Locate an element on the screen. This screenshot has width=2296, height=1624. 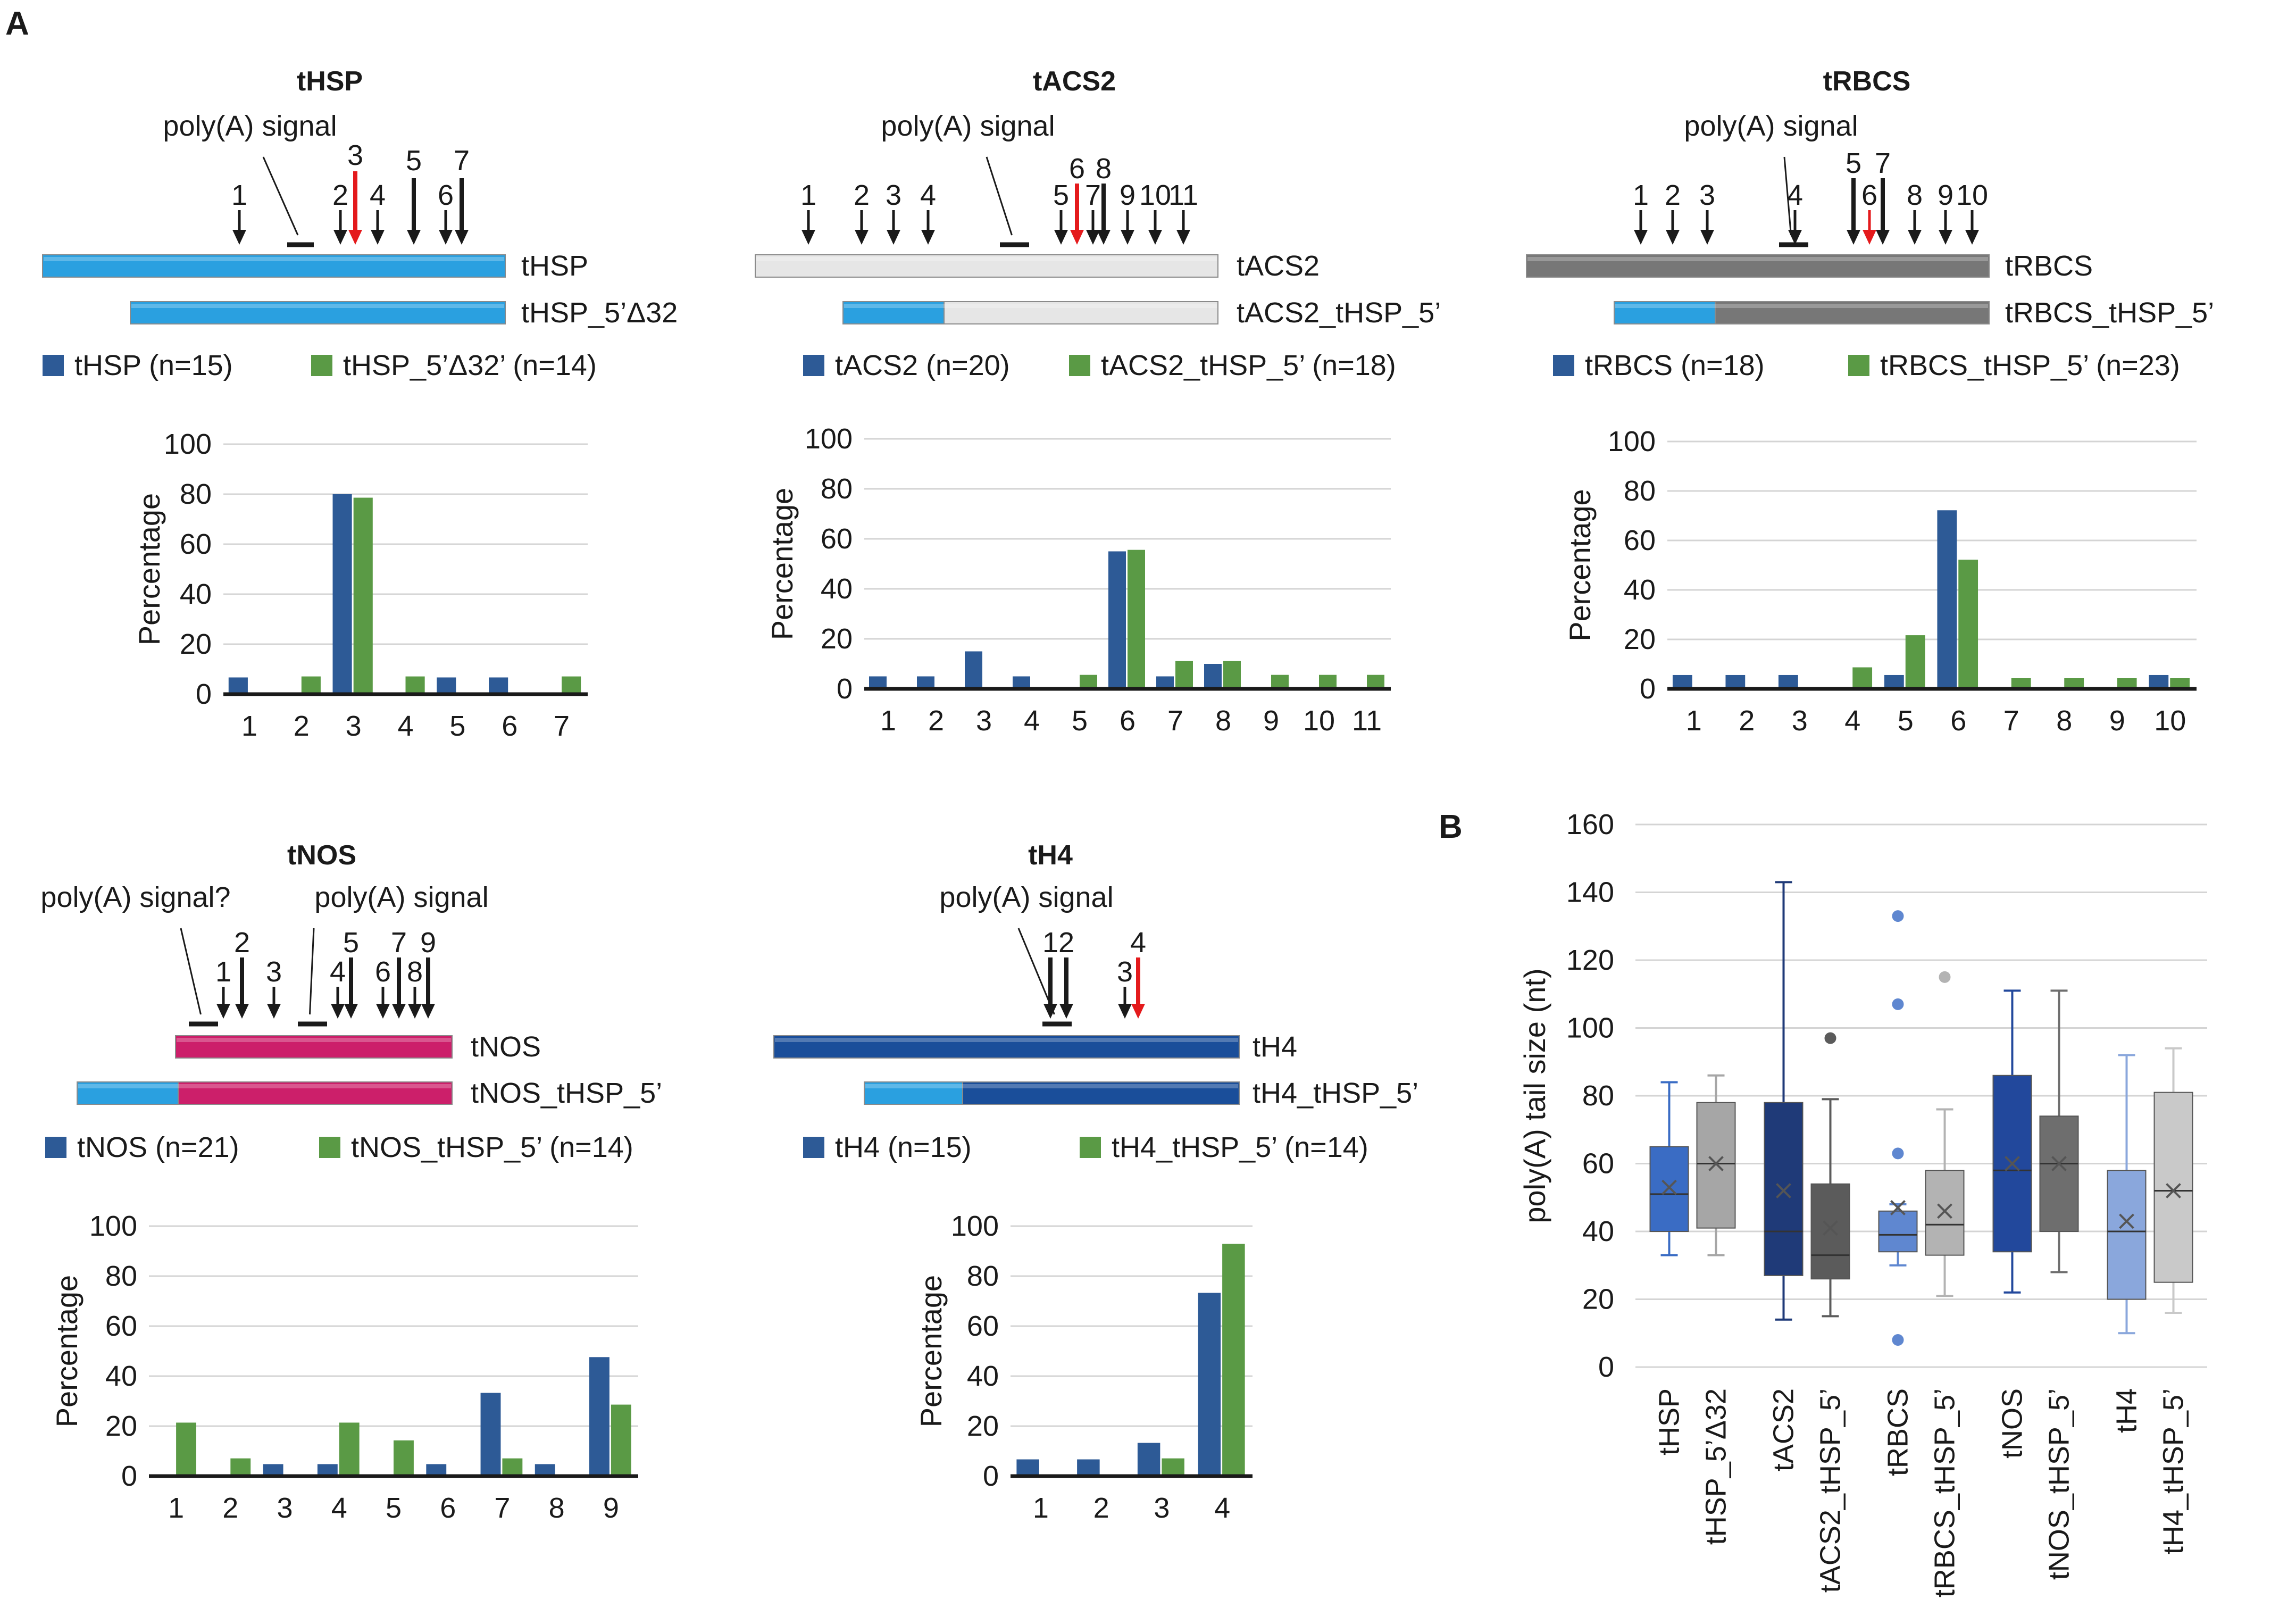
x-tick-label: 10 is located at coordinates (2170, 721).